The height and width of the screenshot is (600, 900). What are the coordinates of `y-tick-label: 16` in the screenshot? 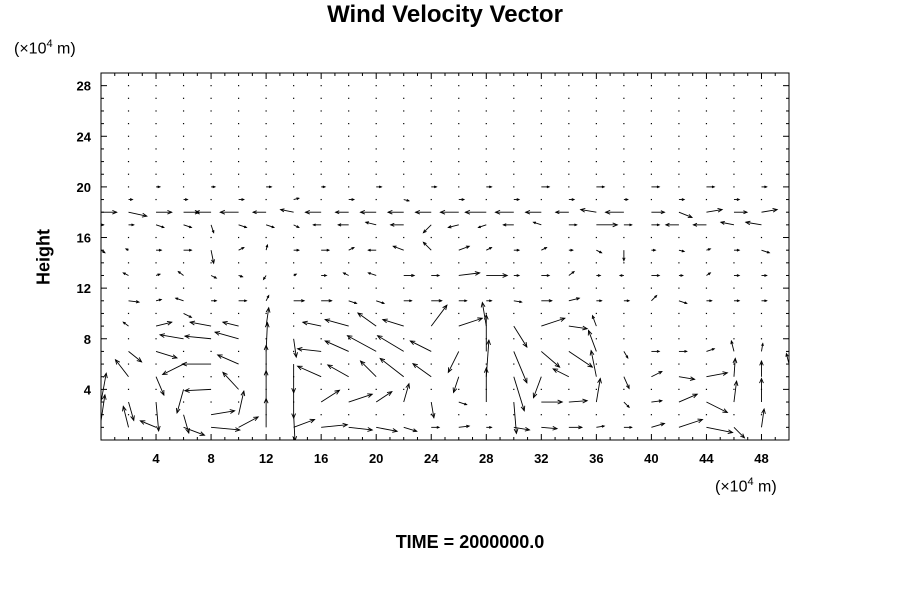 It's located at (84, 238).